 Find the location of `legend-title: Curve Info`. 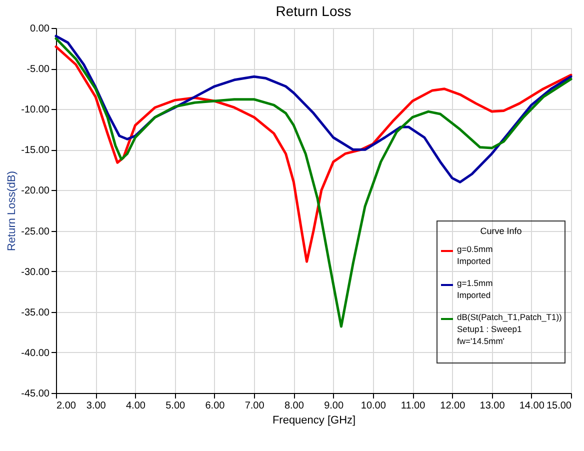

legend-title: Curve Info is located at coordinates (501, 231).